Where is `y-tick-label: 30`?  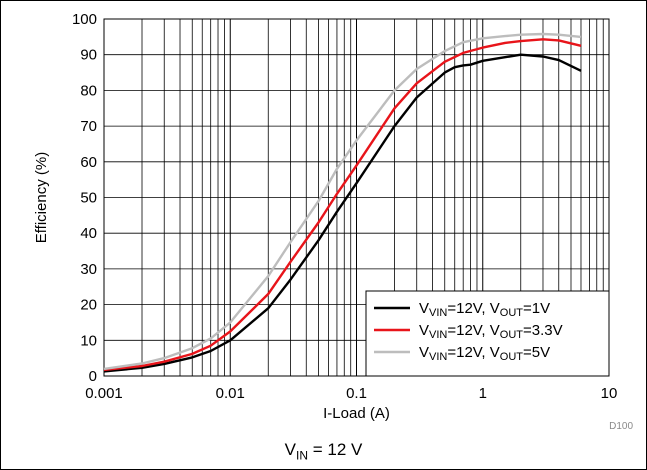
y-tick-label: 30 is located at coordinates (88, 269).